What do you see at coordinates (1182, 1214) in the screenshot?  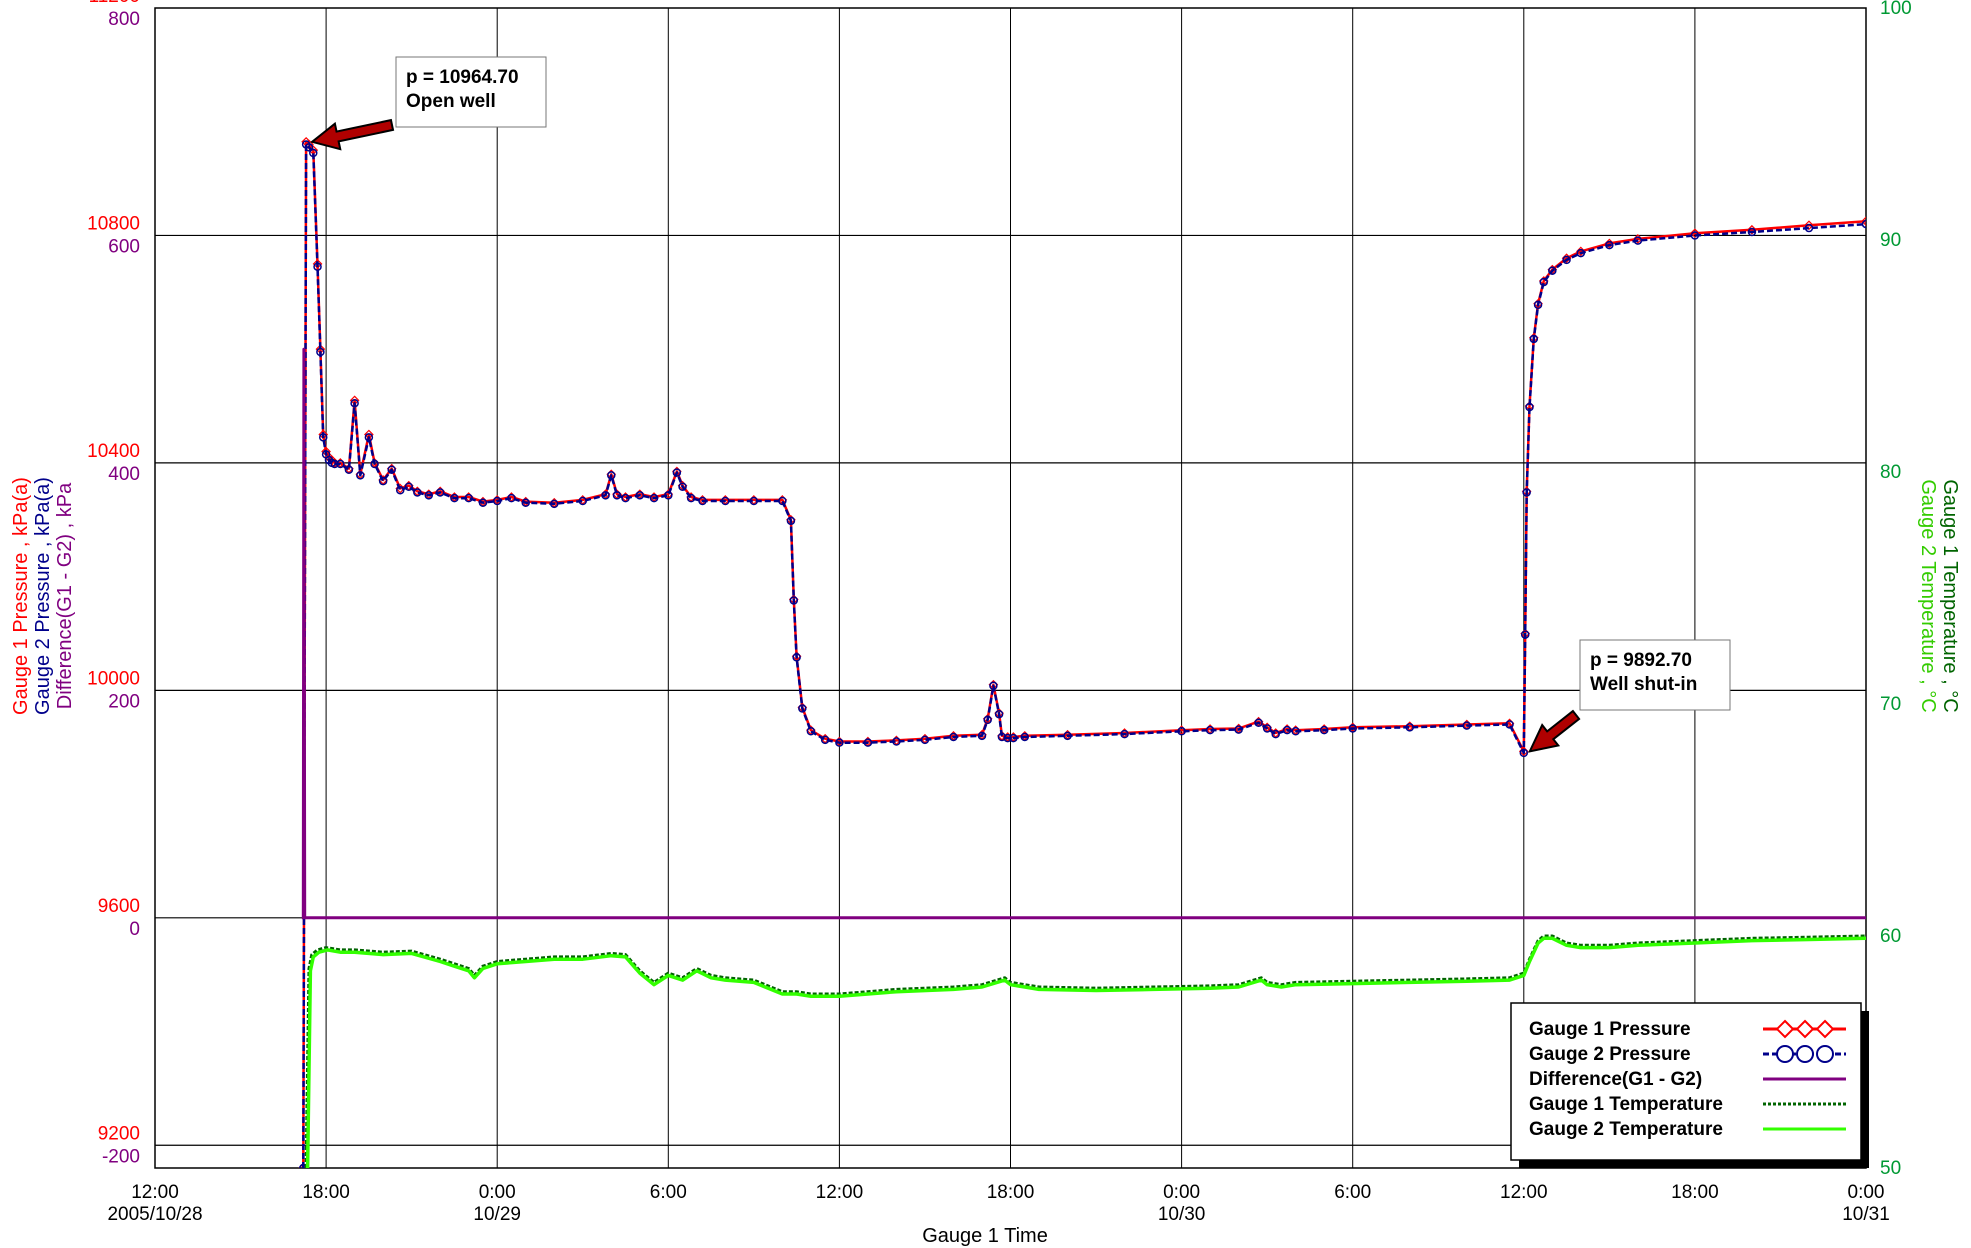 I see `x-tick-date-label: 10/30` at bounding box center [1182, 1214].